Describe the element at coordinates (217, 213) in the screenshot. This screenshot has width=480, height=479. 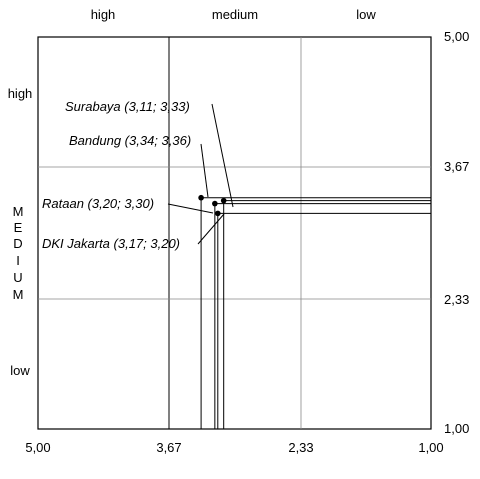
I see `point-dki-jakarta` at that location.